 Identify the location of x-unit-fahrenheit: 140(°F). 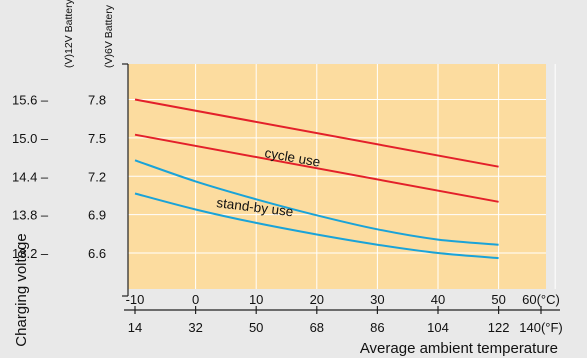
(541, 327).